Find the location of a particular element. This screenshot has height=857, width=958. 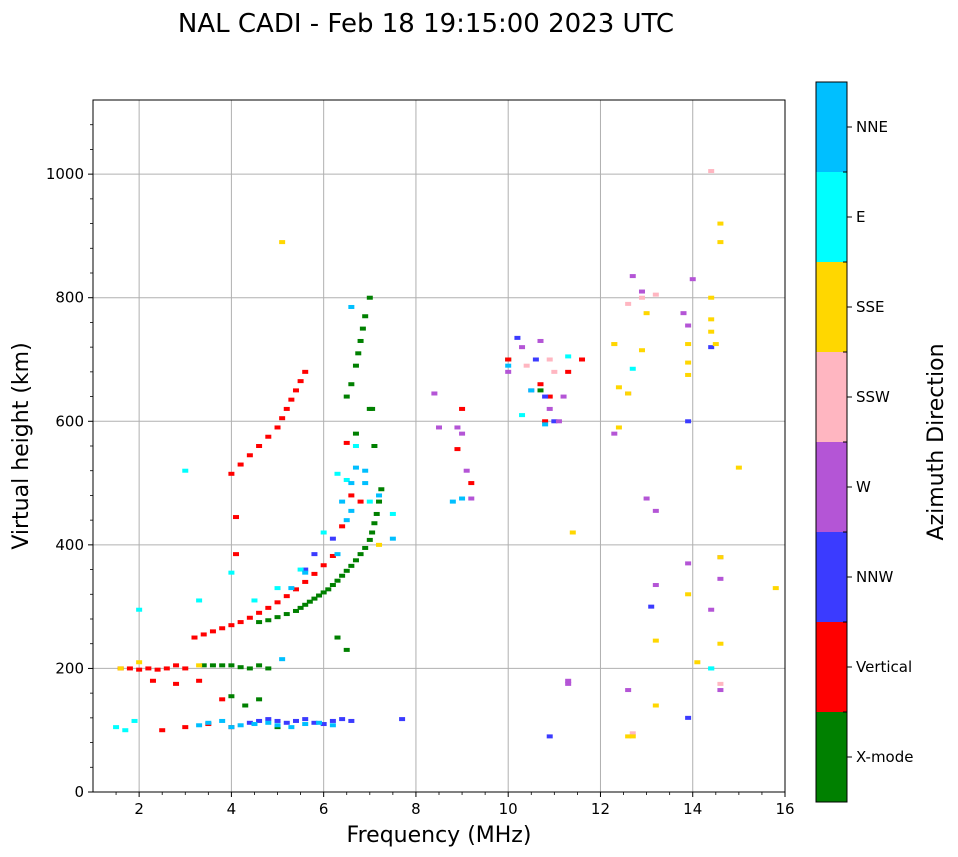

y-tick-label: 400 is located at coordinates (69, 545).